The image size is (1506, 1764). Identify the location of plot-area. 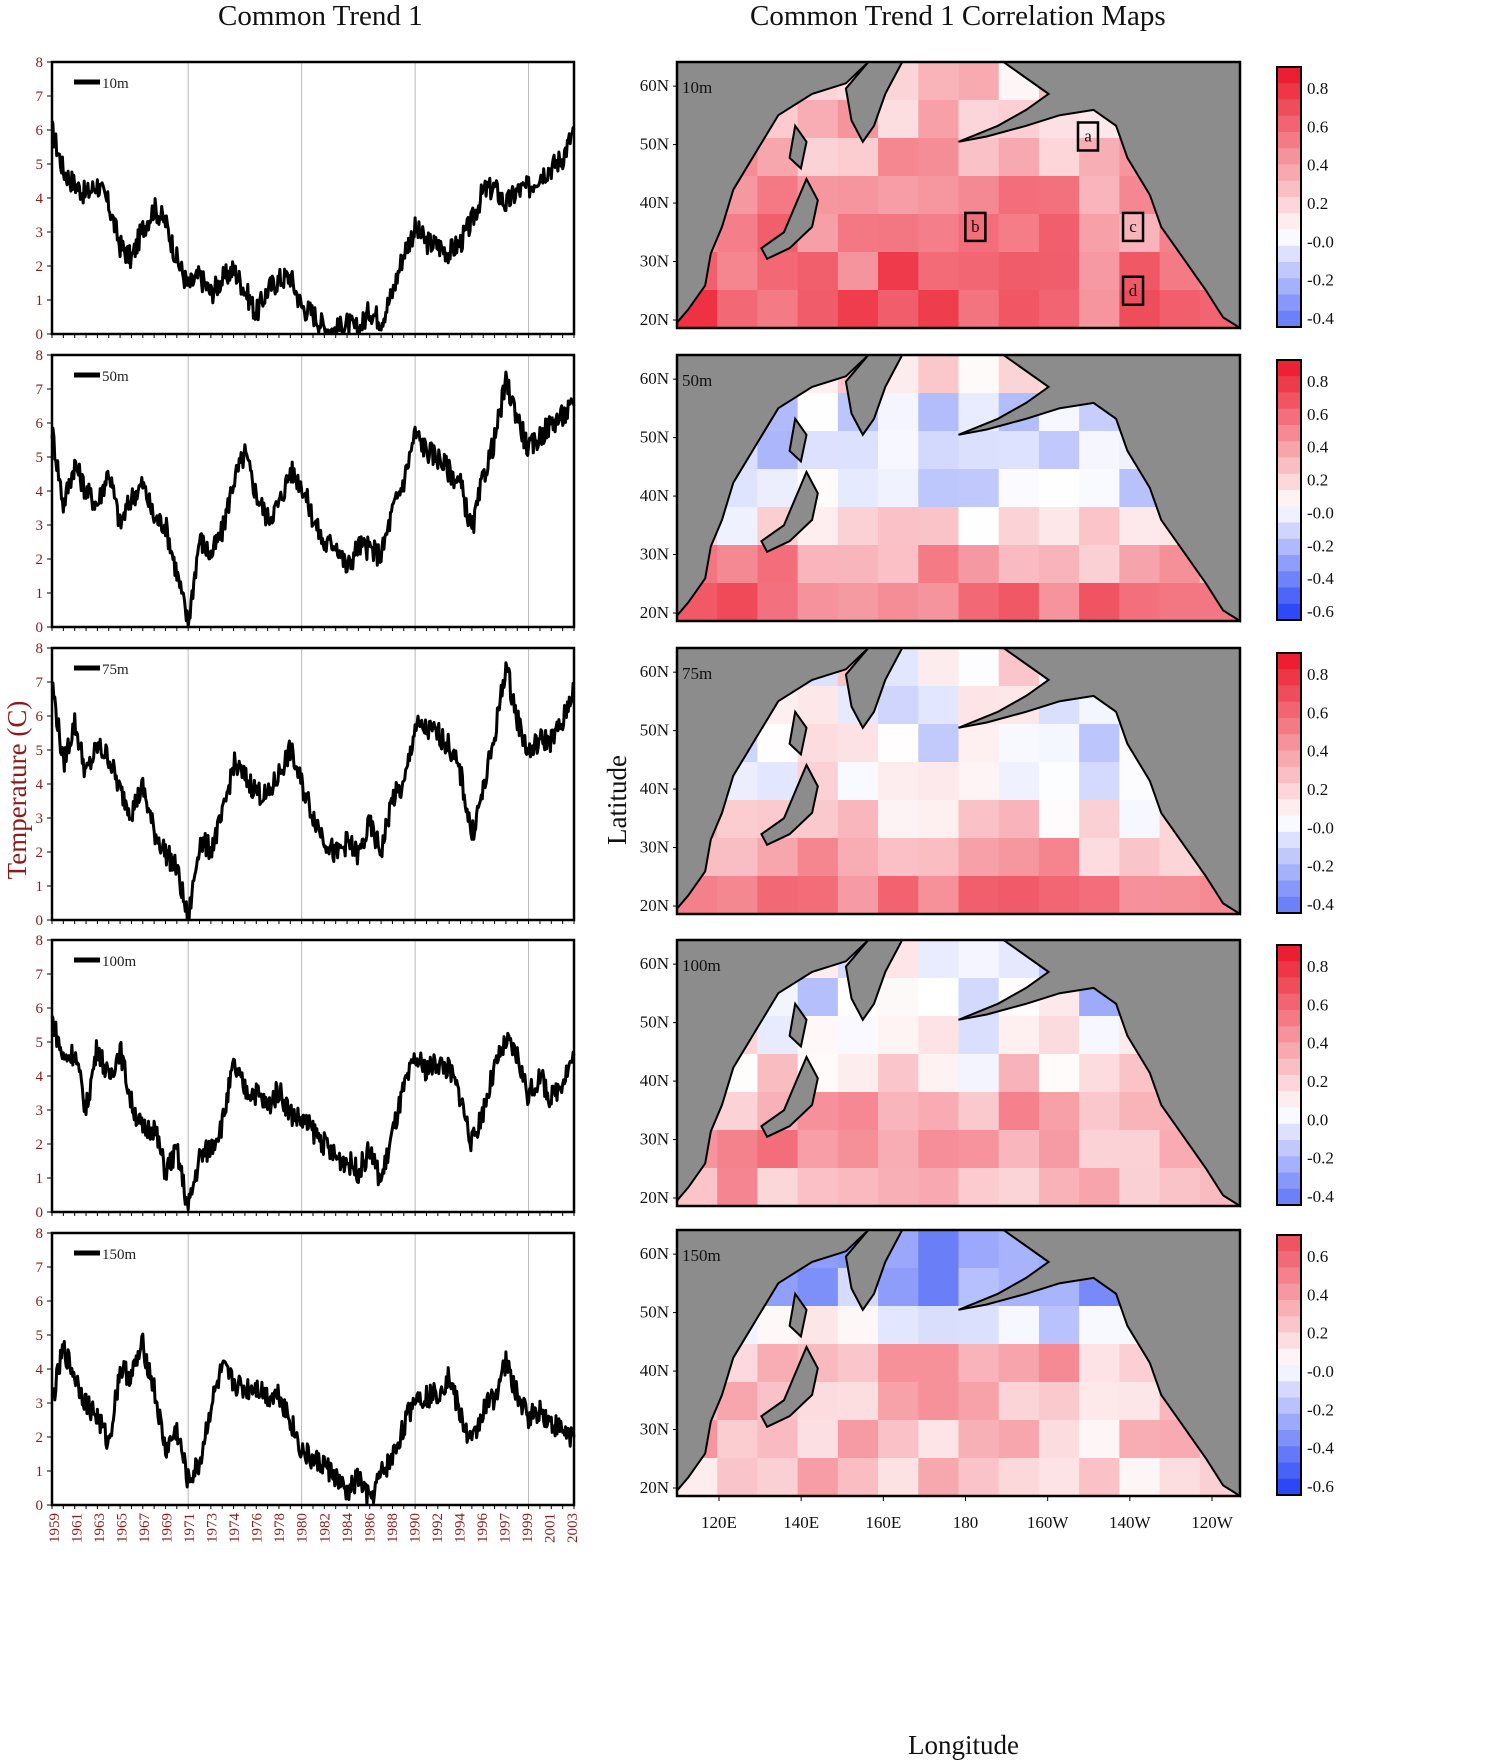
(313, 784).